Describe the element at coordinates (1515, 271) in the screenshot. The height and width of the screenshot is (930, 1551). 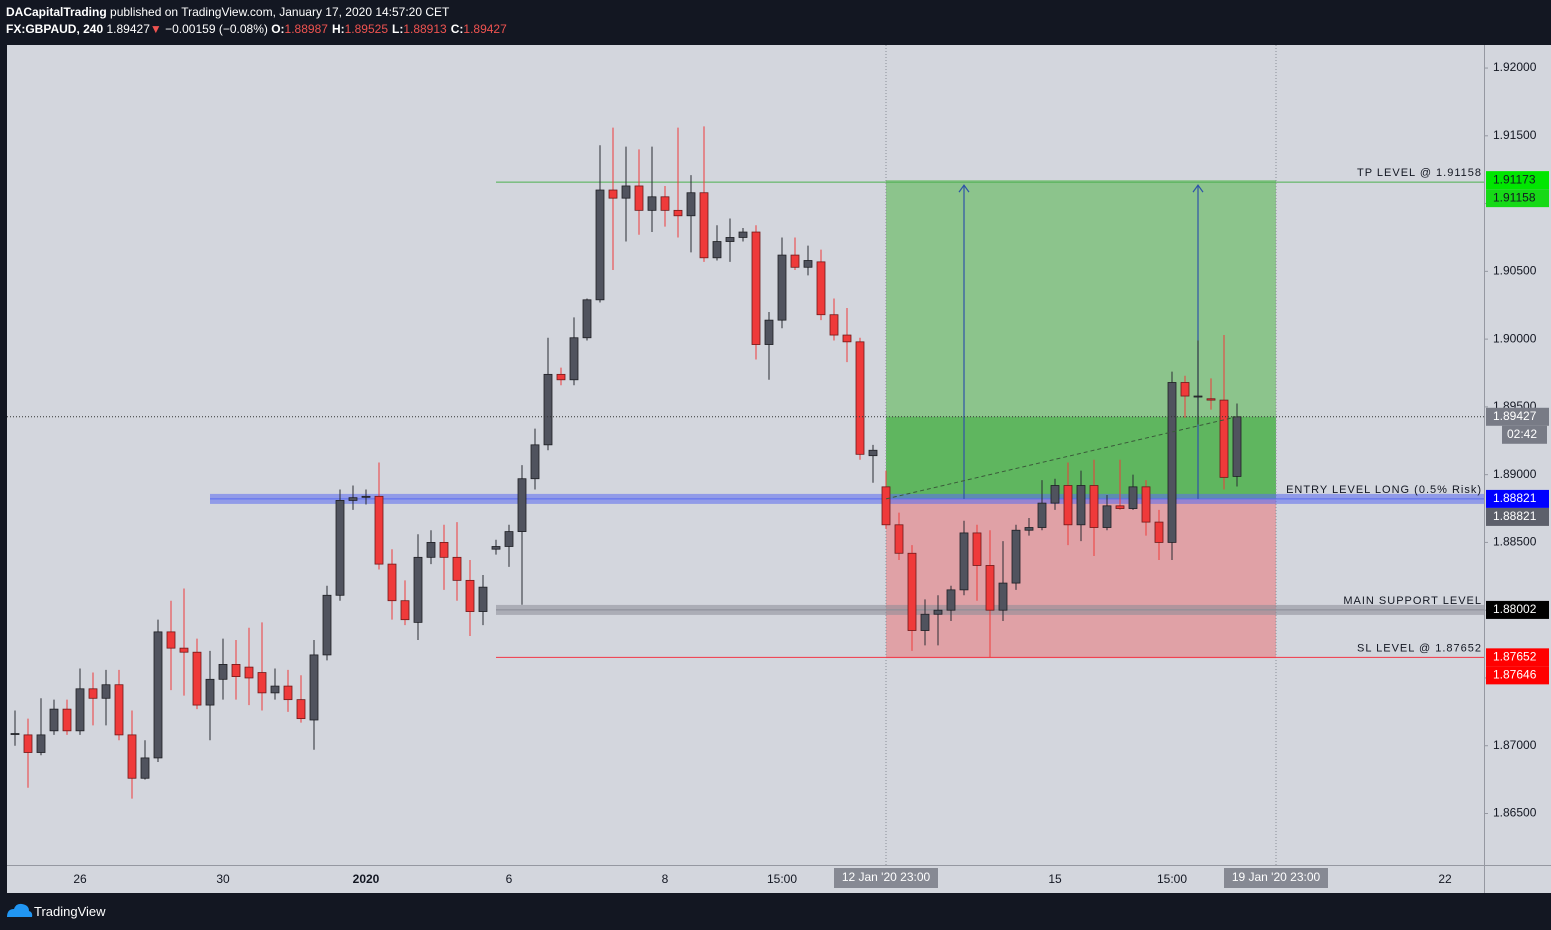
I see `y-tick-label: 1.90500` at that location.